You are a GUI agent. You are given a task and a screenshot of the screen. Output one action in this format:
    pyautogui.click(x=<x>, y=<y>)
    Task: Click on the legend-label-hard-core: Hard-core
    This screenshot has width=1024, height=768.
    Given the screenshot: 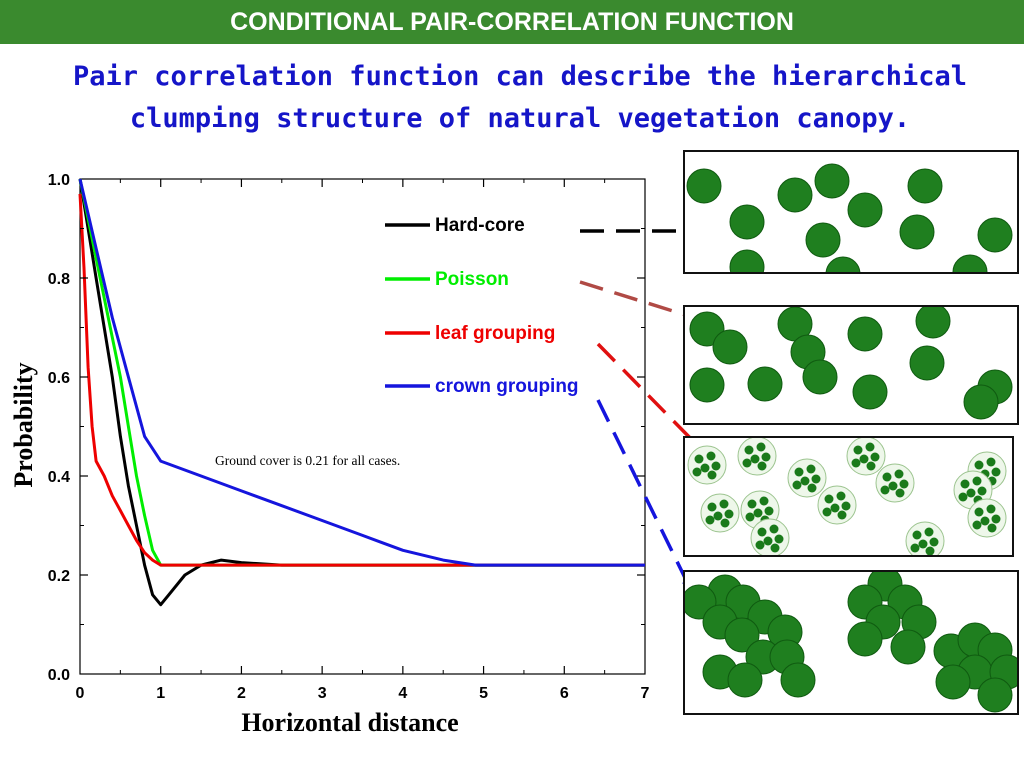 What is the action you would take?
    pyautogui.click(x=480, y=225)
    